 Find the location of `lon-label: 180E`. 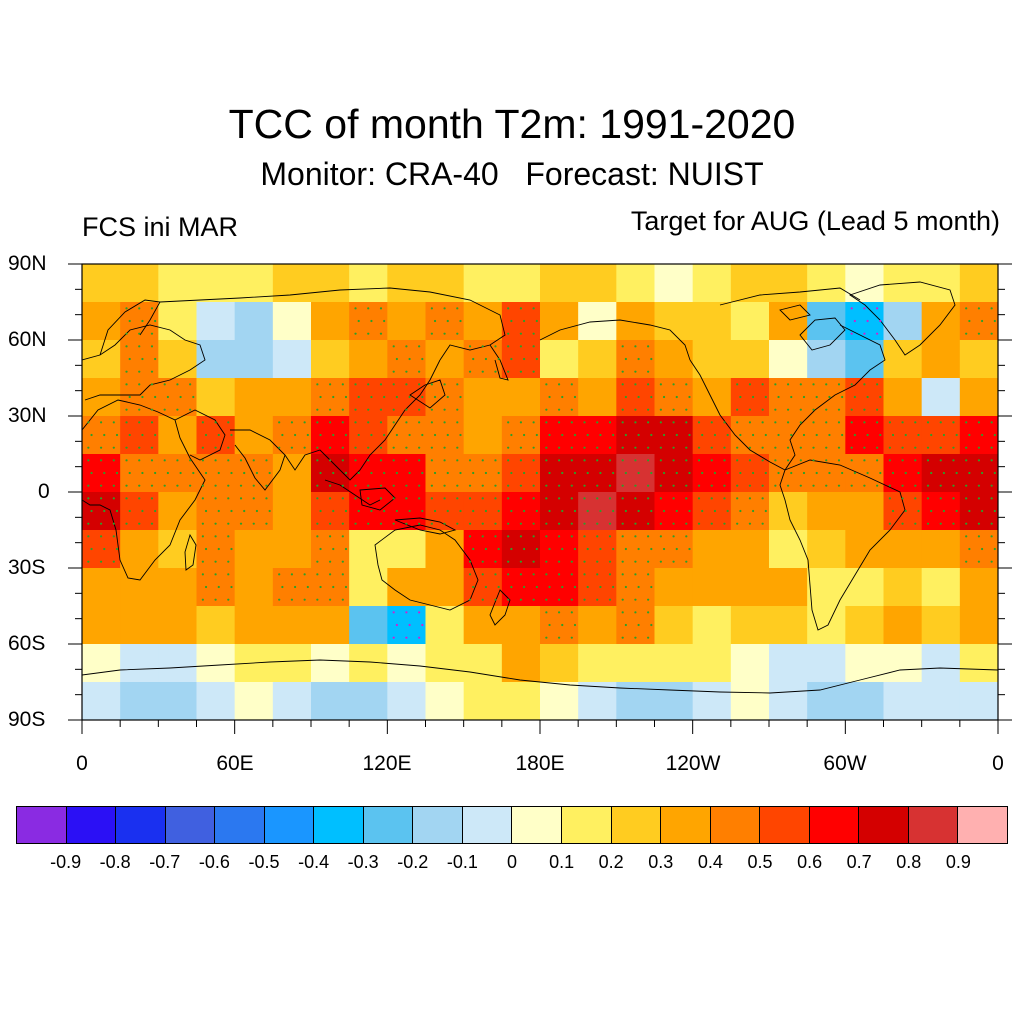

lon-label: 180E is located at coordinates (540, 763).